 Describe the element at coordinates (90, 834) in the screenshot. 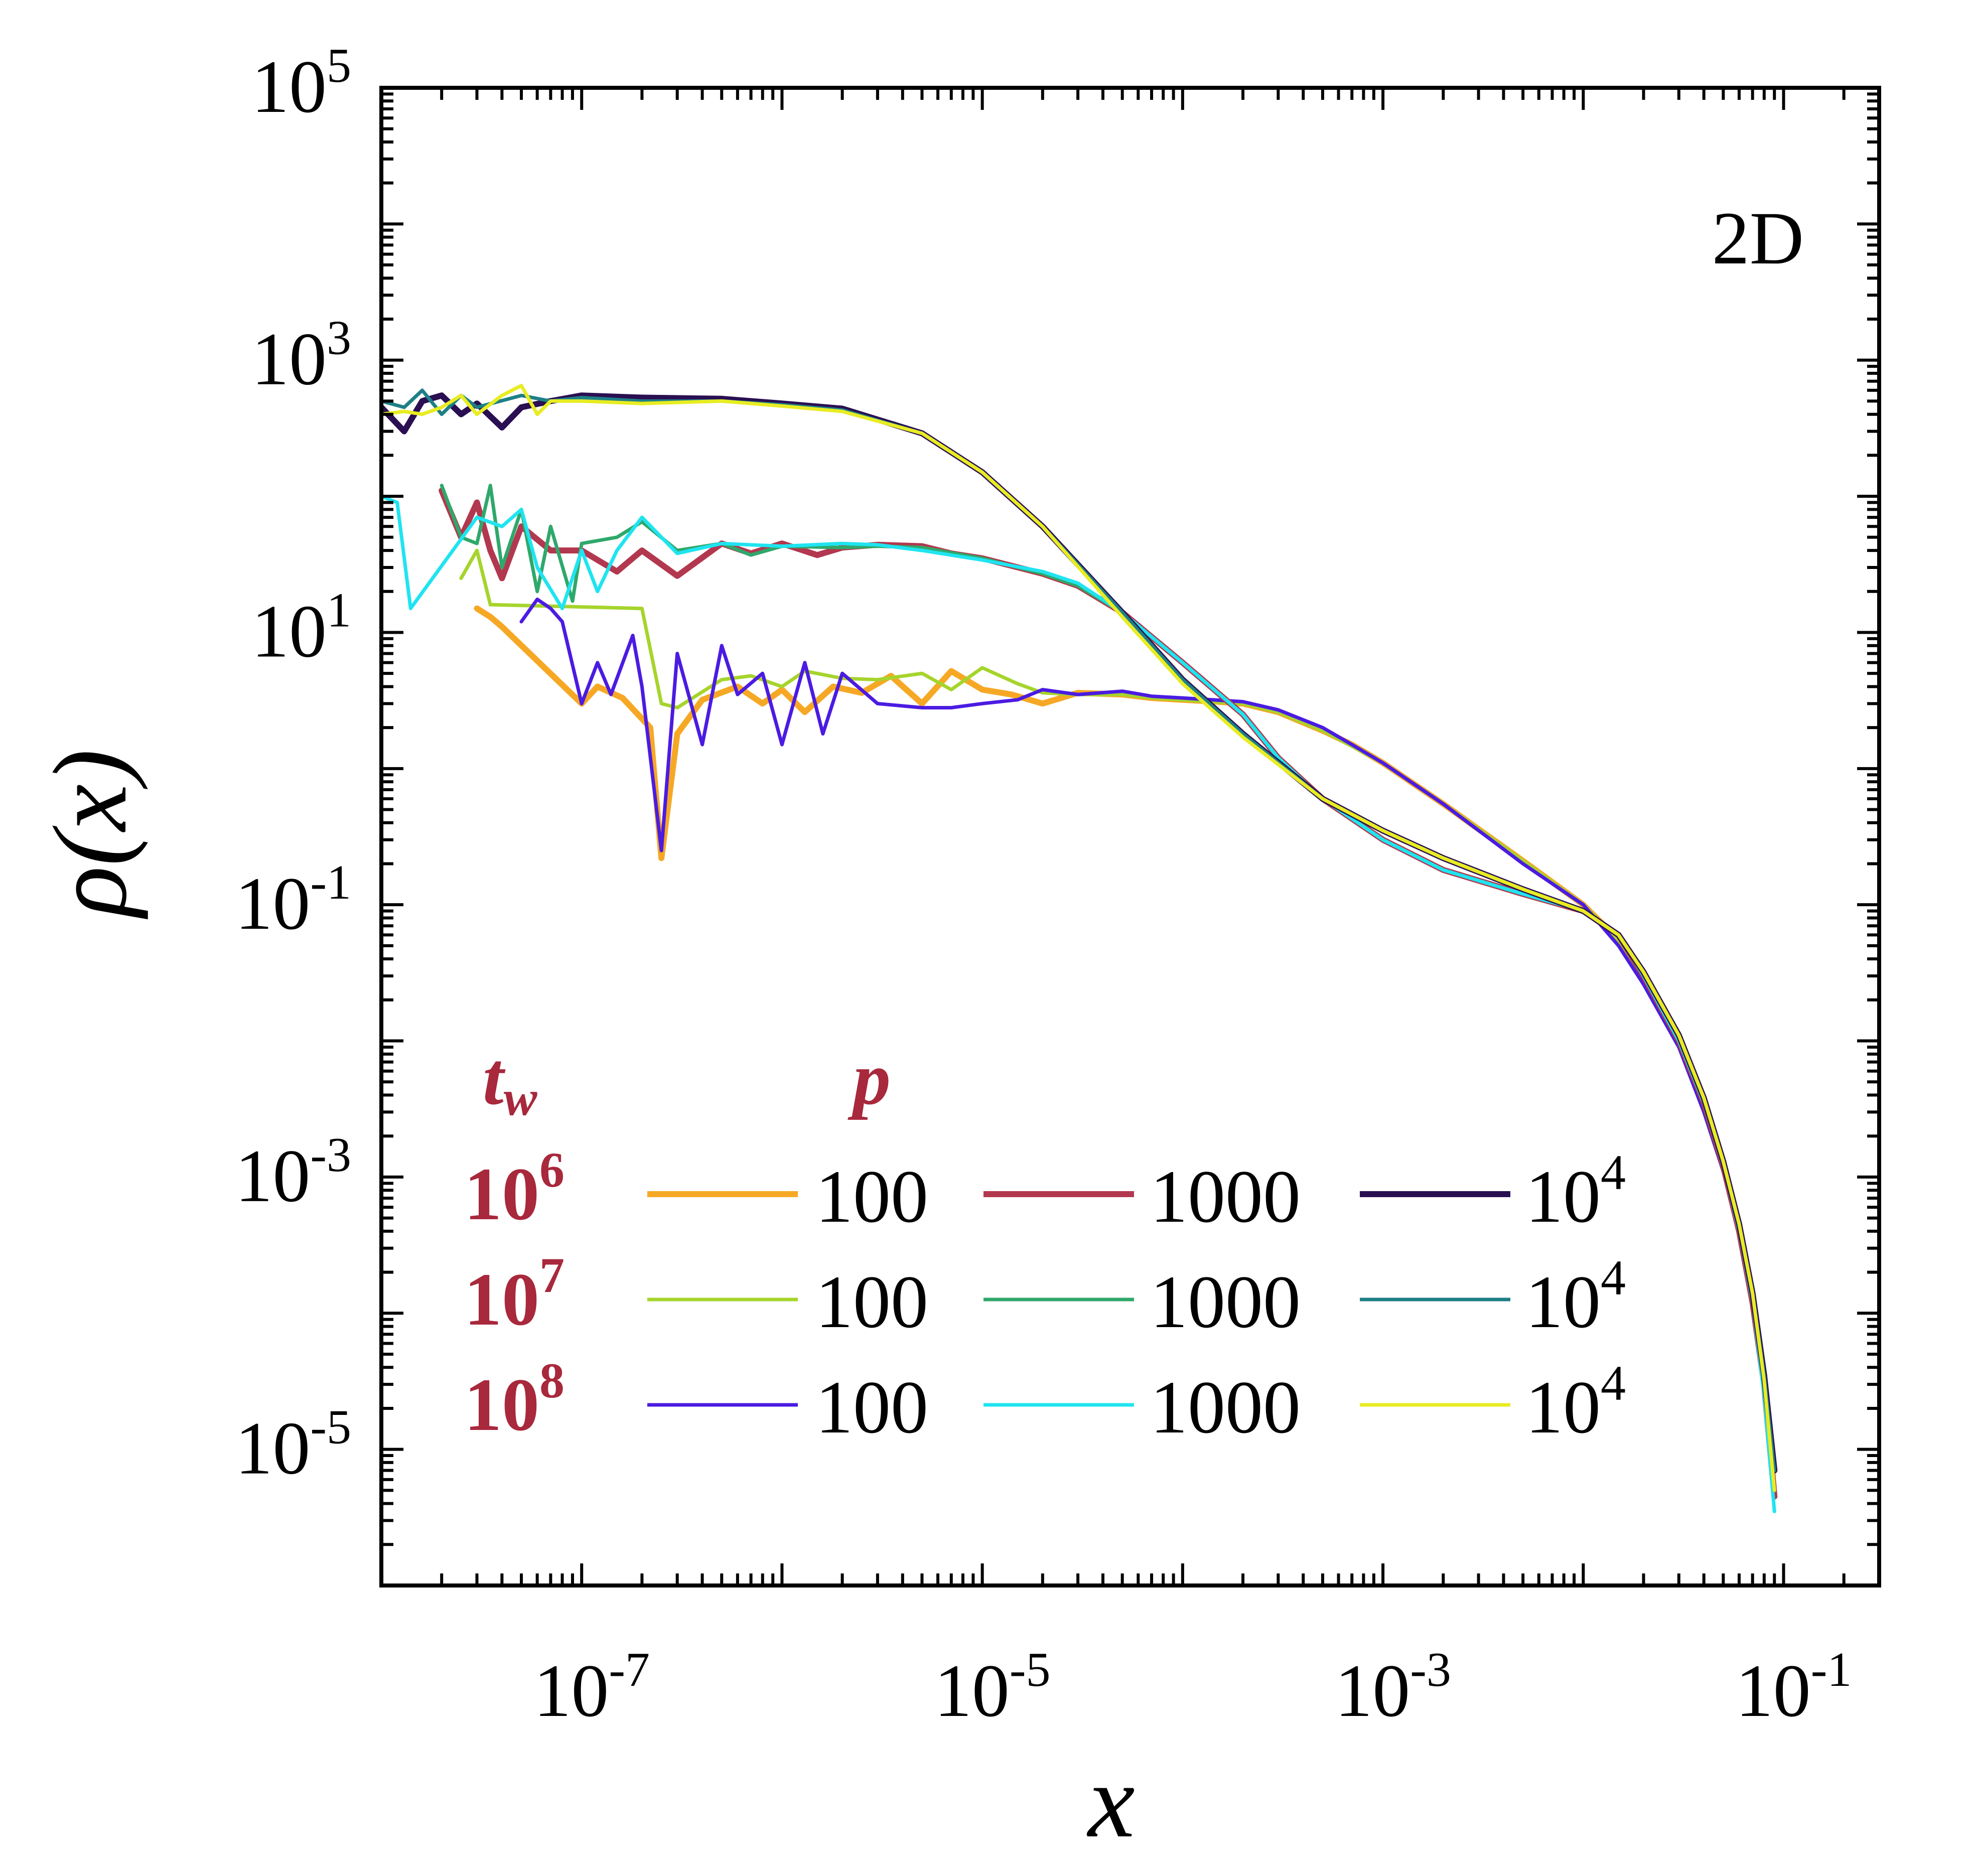

I see `y-axis-title: ρ(x)` at that location.